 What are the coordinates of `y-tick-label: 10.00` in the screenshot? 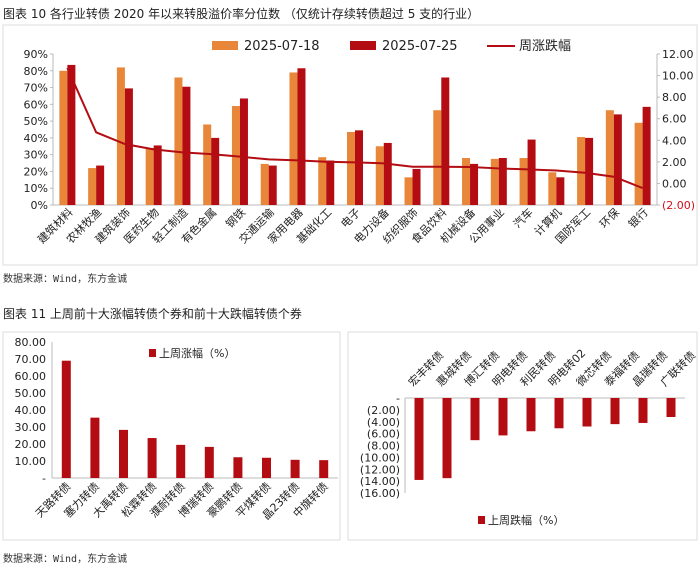 It's located at (31, 461).